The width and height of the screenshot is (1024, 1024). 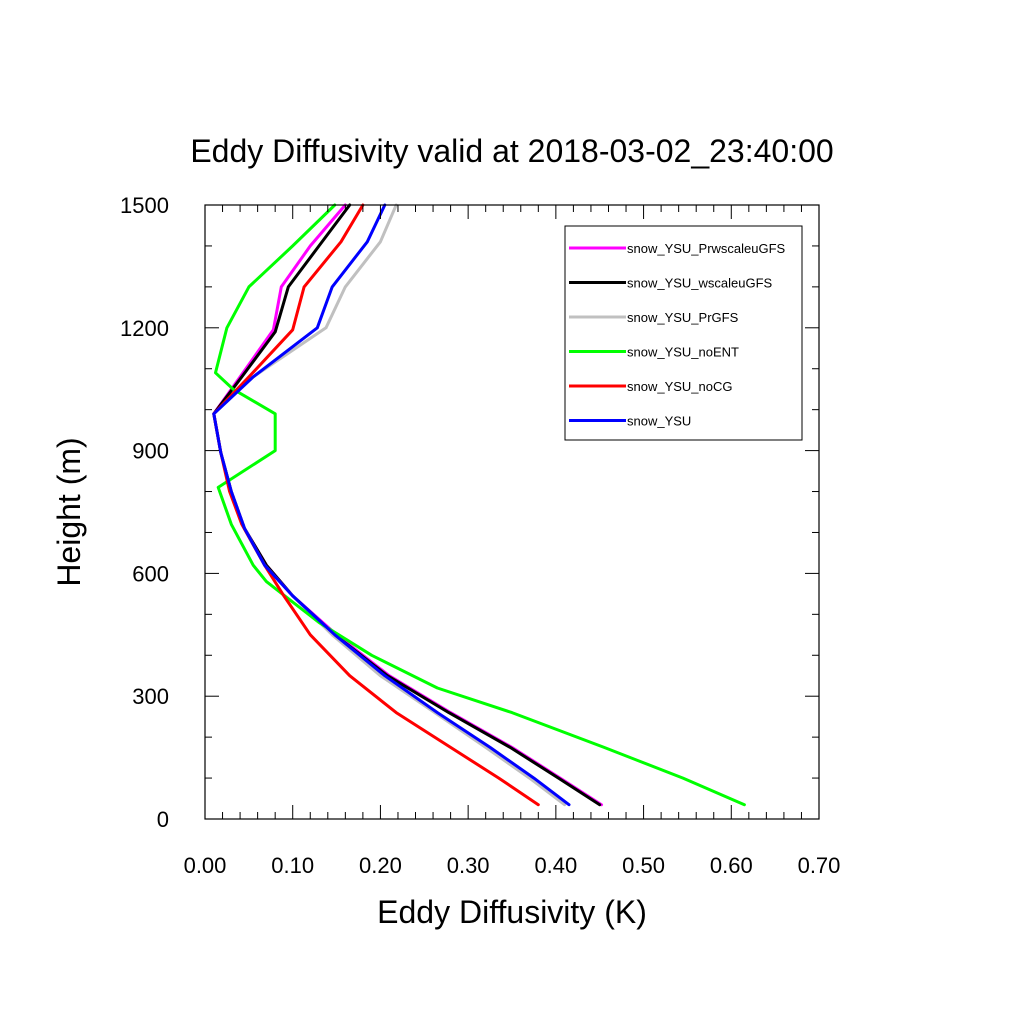 I want to click on x-tick-label: 0.50, so click(x=643, y=865).